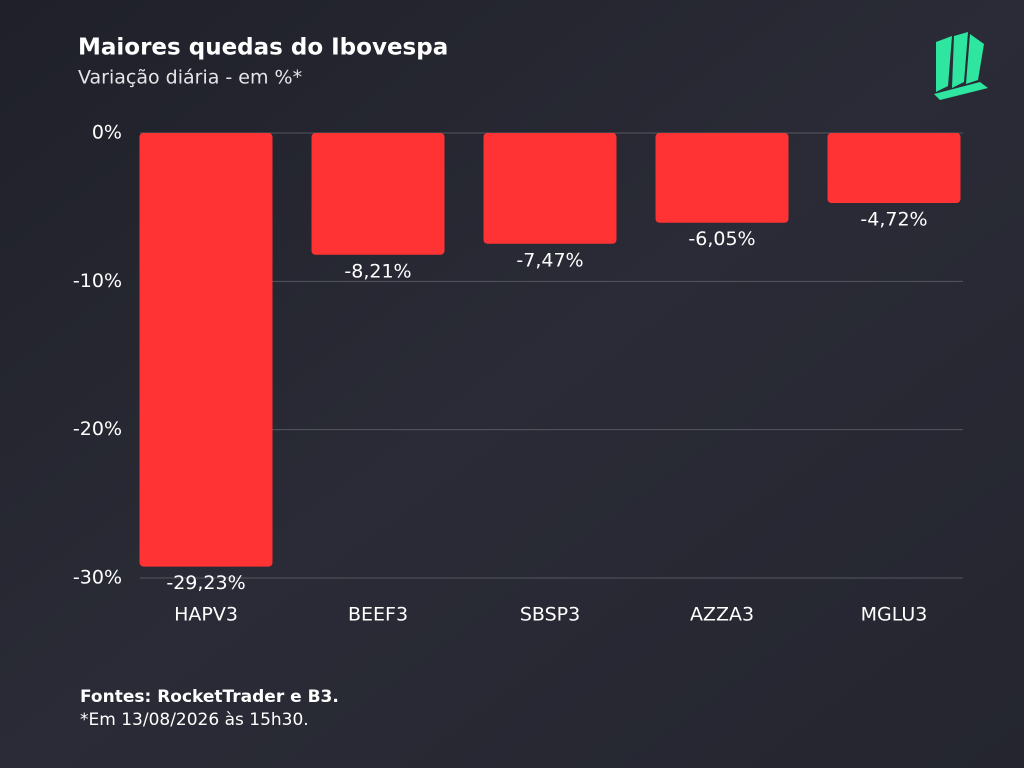 The width and height of the screenshot is (1024, 768). I want to click on value-label: -4,72%, so click(893, 220).